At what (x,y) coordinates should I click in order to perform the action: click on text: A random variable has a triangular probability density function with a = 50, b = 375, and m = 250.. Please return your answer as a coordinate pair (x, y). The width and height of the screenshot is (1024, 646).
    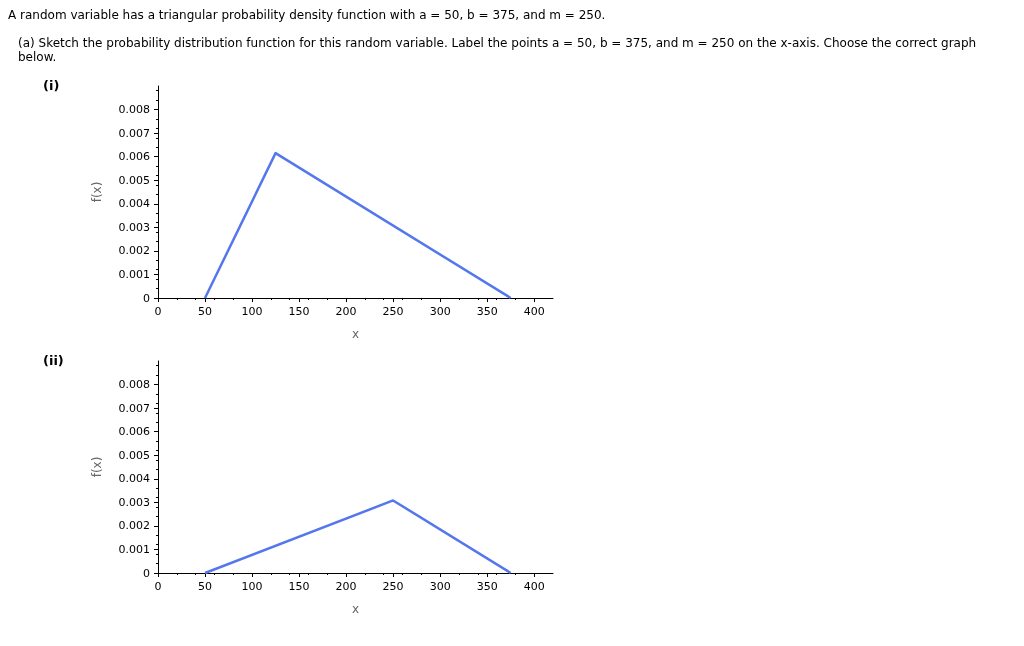
    Looking at the image, I should click on (307, 15).